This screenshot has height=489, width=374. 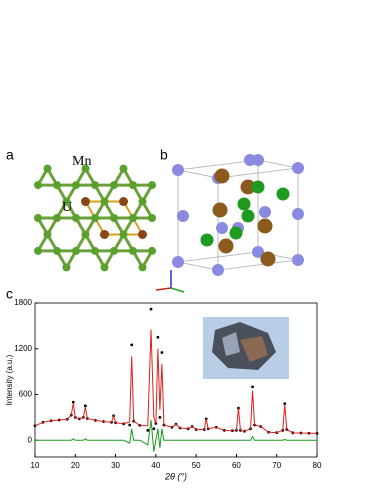 I want to click on x-tick-label: 30, so click(x=115, y=465).